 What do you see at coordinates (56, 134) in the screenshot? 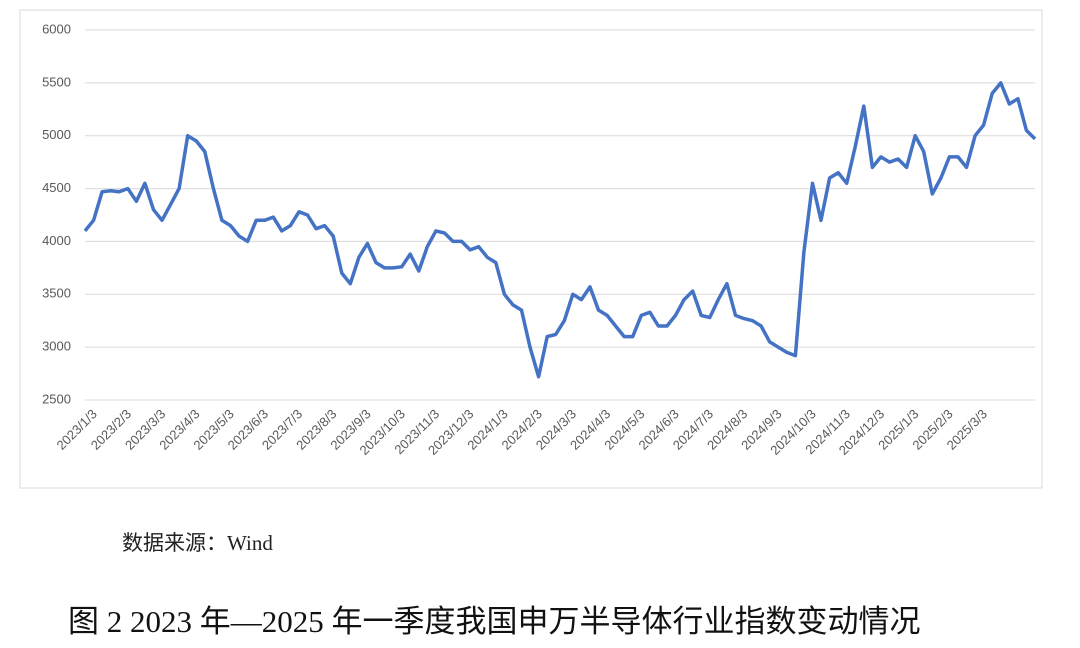
I see `y-tick-label: 5000` at bounding box center [56, 134].